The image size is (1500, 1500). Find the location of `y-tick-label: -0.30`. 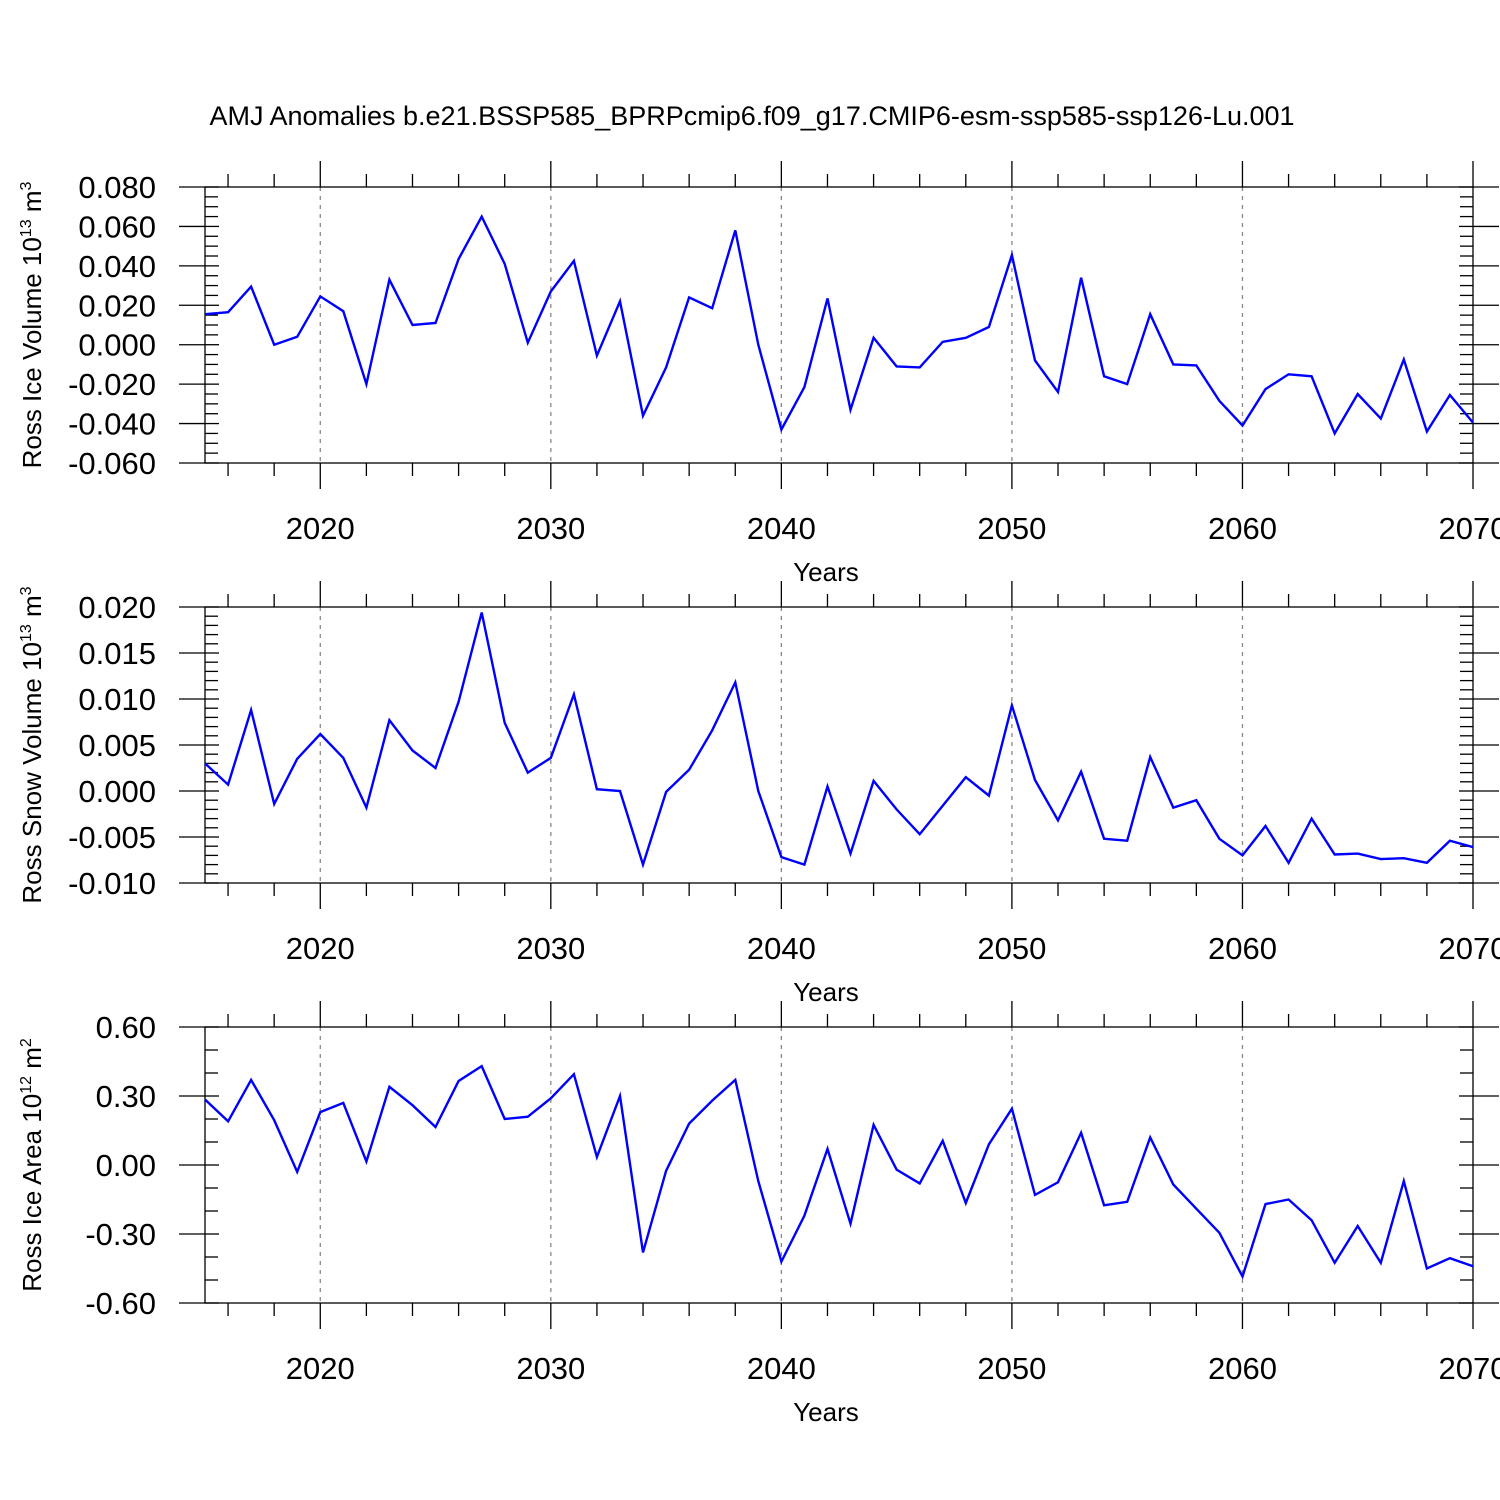

y-tick-label: -0.30 is located at coordinates (120, 1234).